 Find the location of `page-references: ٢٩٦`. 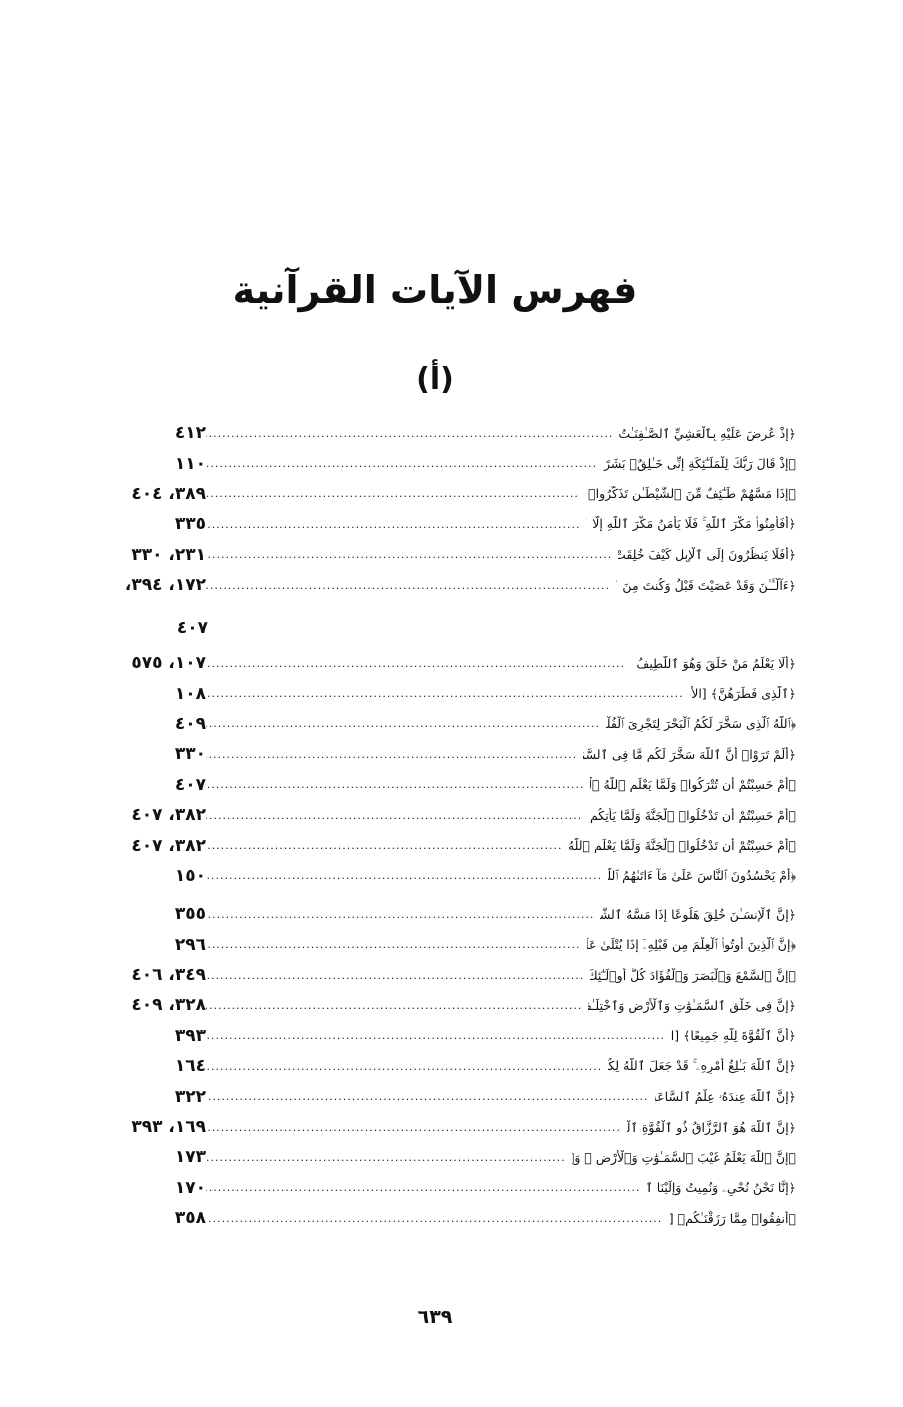

page-references: ٢٩٦ is located at coordinates (190, 944).